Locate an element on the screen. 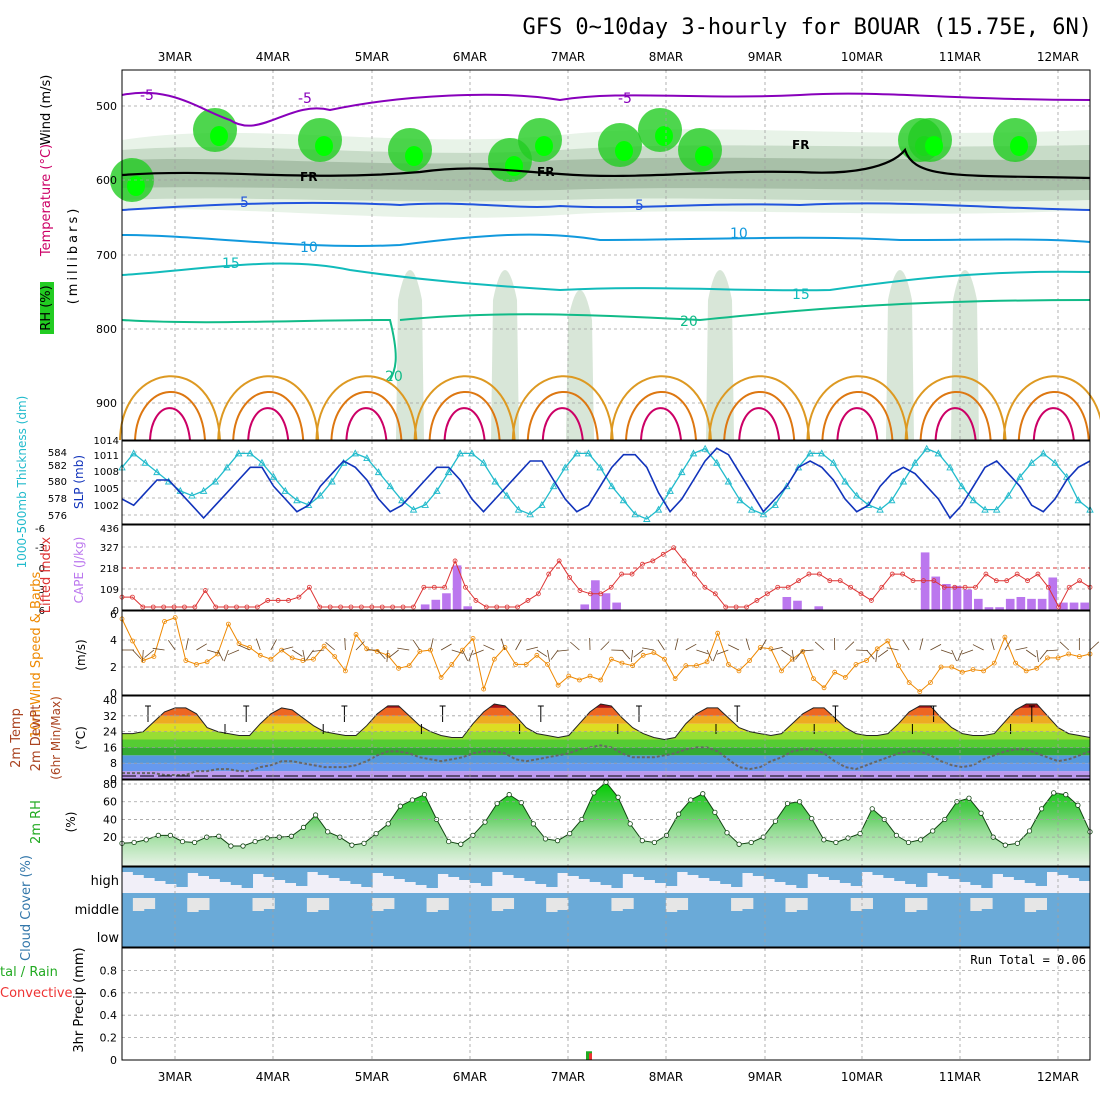  date-label-bottom: 8MAR is located at coordinates (666, 1077).